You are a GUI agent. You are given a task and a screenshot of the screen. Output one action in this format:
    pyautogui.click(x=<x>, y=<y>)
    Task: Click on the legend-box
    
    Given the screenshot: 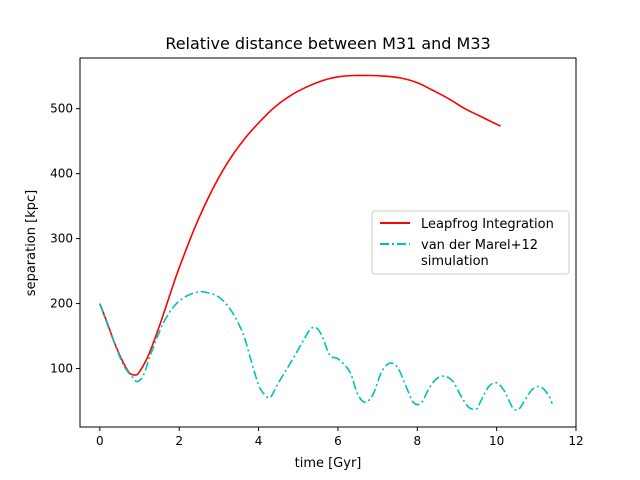 What is the action you would take?
    pyautogui.click(x=470, y=242)
    